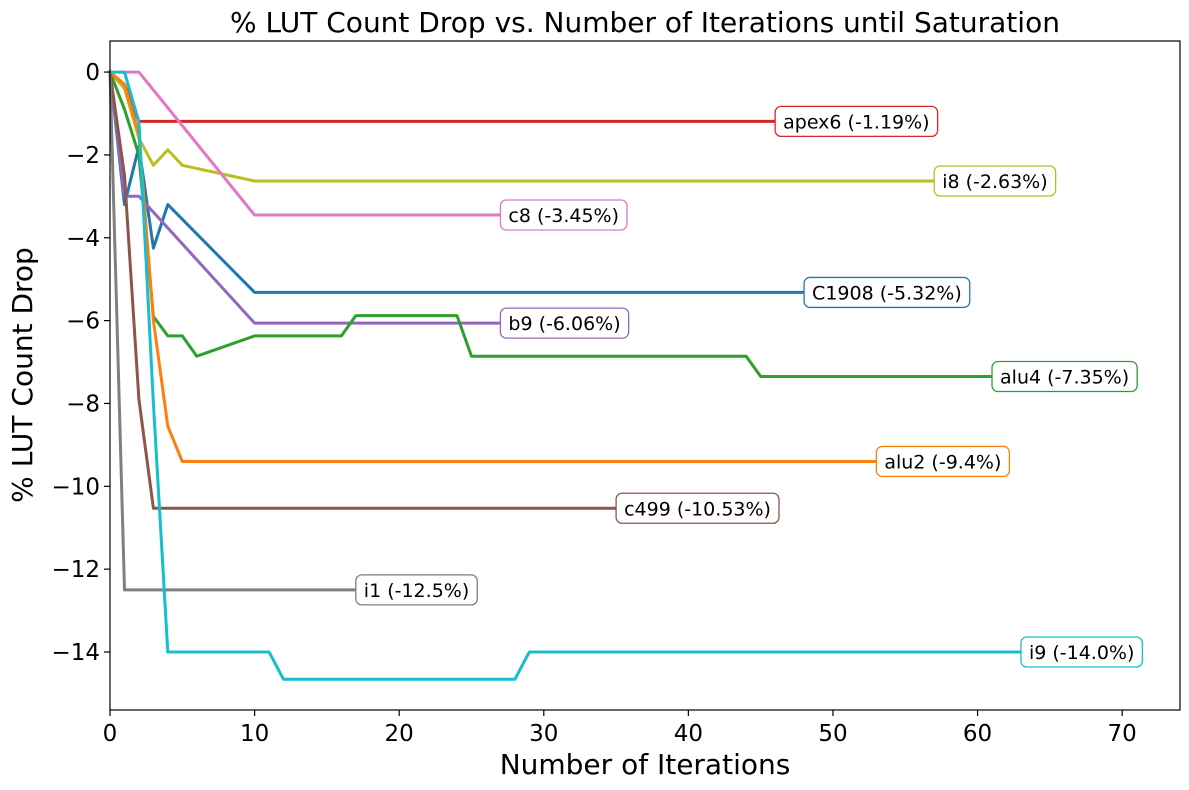 This screenshot has width=1189, height=790. What do you see at coordinates (1122, 734) in the screenshot?
I see `x-tick-label: 70` at bounding box center [1122, 734].